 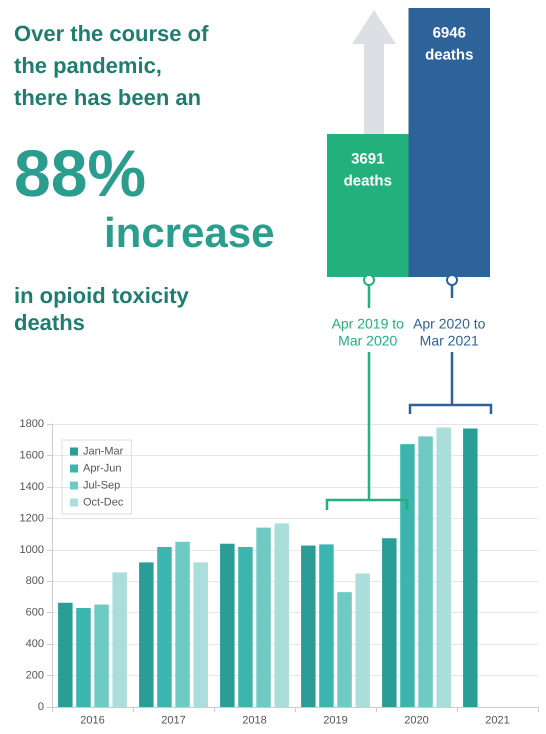 I want to click on x-tick-label: Apr 2019 to Mar 2020, so click(x=368, y=332).